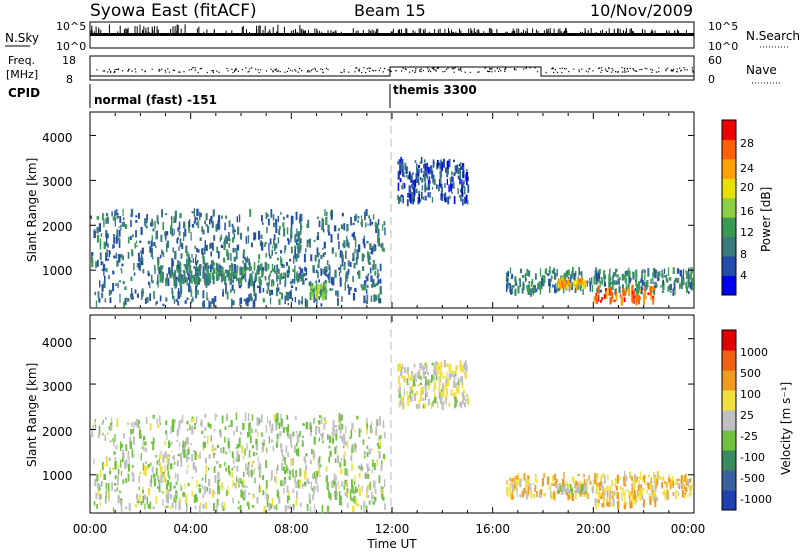 The width and height of the screenshot is (800, 554). I want to click on freq-label-line2: [MHz], so click(22, 74).